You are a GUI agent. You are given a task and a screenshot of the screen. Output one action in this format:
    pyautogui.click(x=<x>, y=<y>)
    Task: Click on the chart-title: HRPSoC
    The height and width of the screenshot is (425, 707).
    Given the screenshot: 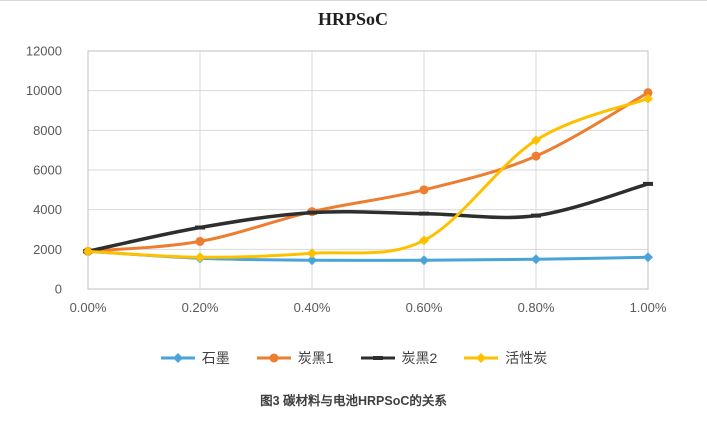 What is the action you would take?
    pyautogui.click(x=353, y=19)
    